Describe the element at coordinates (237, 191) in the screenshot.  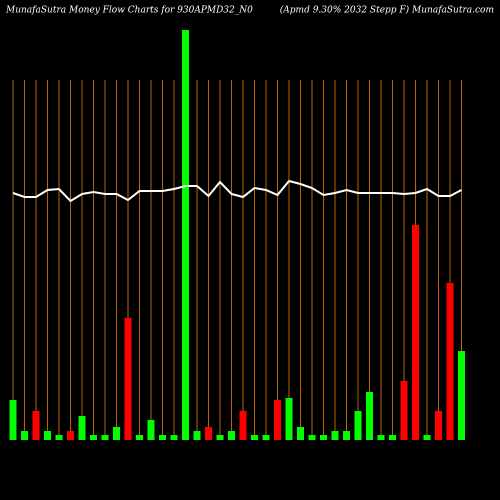
I see `price-line` at that location.